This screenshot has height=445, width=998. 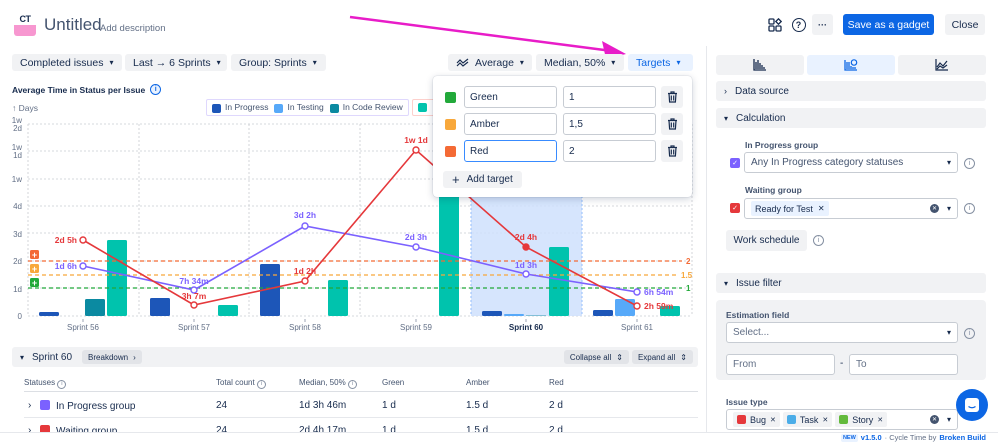 What do you see at coordinates (450, 151) in the screenshot?
I see `color-swatch-red` at bounding box center [450, 151].